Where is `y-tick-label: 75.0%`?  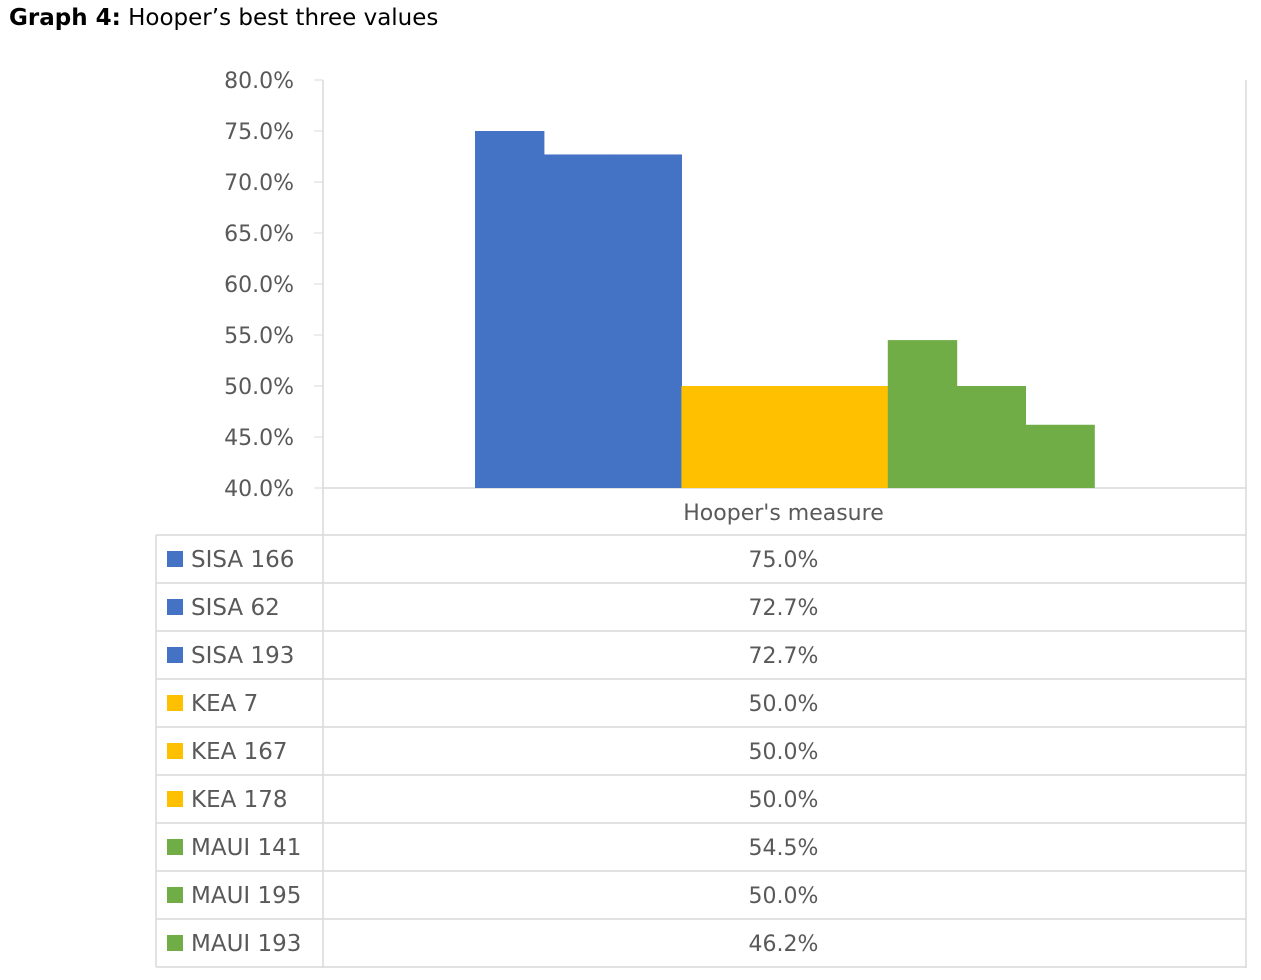 y-tick-label: 75.0% is located at coordinates (259, 132).